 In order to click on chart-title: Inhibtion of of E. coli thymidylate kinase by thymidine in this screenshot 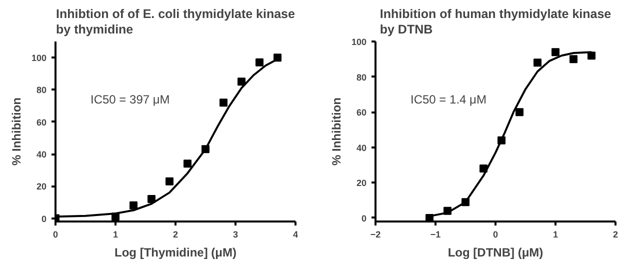, I will do `click(176, 21)`.